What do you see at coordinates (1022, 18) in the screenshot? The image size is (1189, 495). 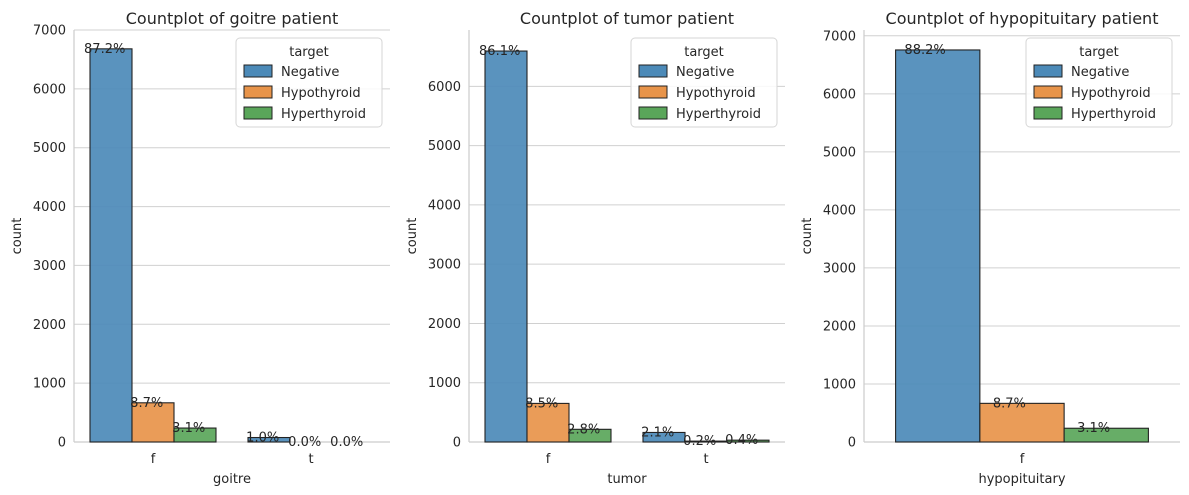 I see `chart-title: Countplot of hypopituitary patient` at bounding box center [1022, 18].